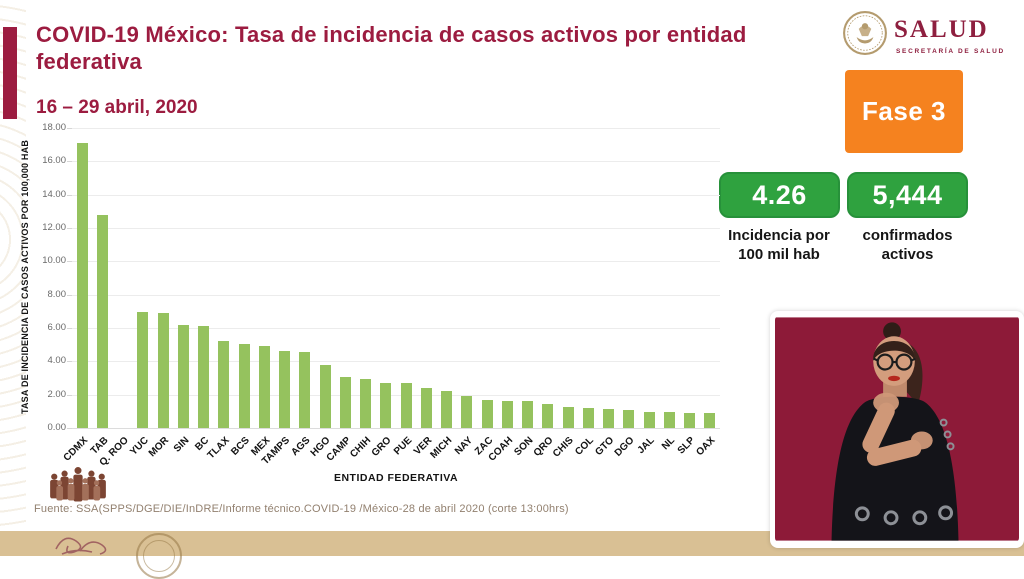 The height and width of the screenshot is (579, 1024). I want to click on bar-bcs, so click(244, 385).